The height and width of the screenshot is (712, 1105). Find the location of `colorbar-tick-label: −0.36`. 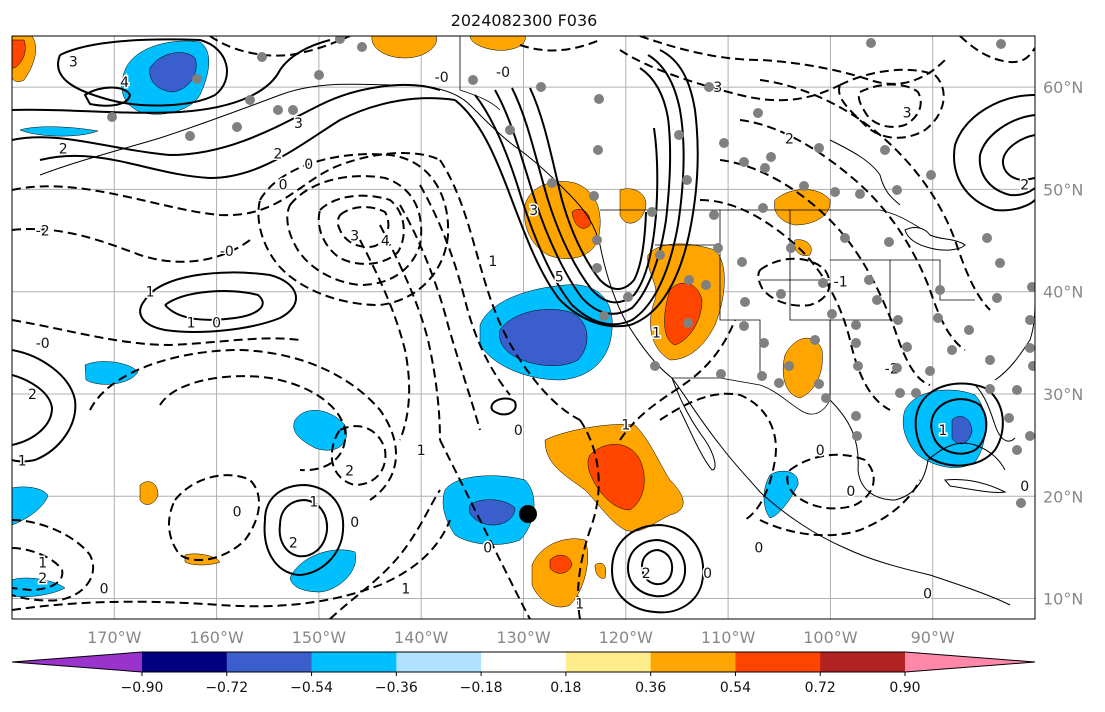

colorbar-tick-label: −0.36 is located at coordinates (396, 688).